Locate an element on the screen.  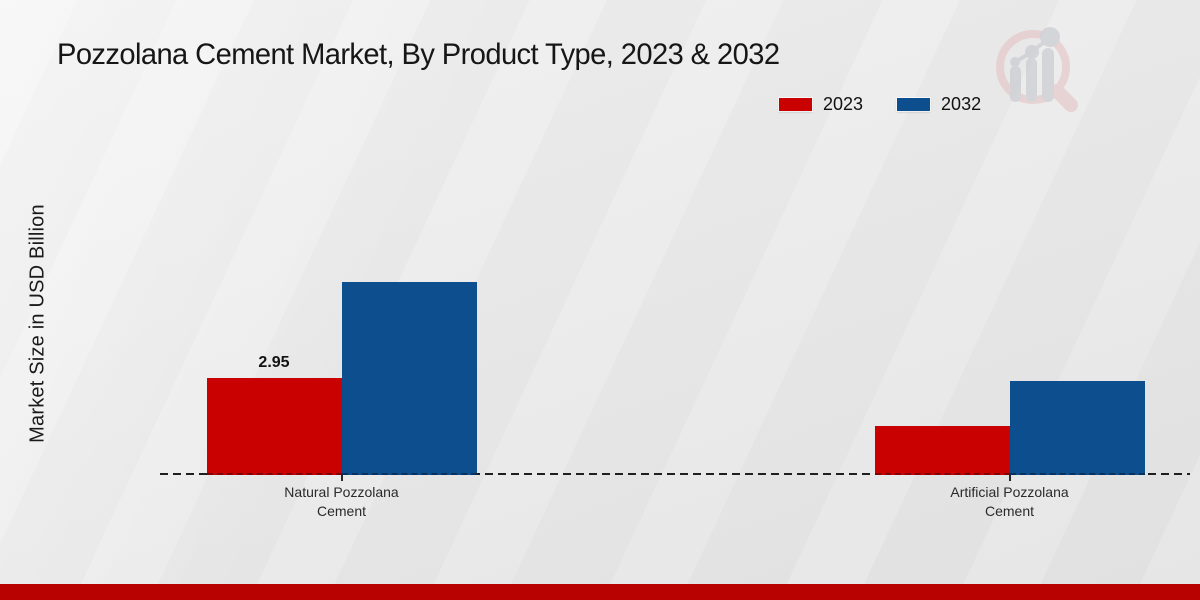
legend-swatch-2032 is located at coordinates (914, 104).